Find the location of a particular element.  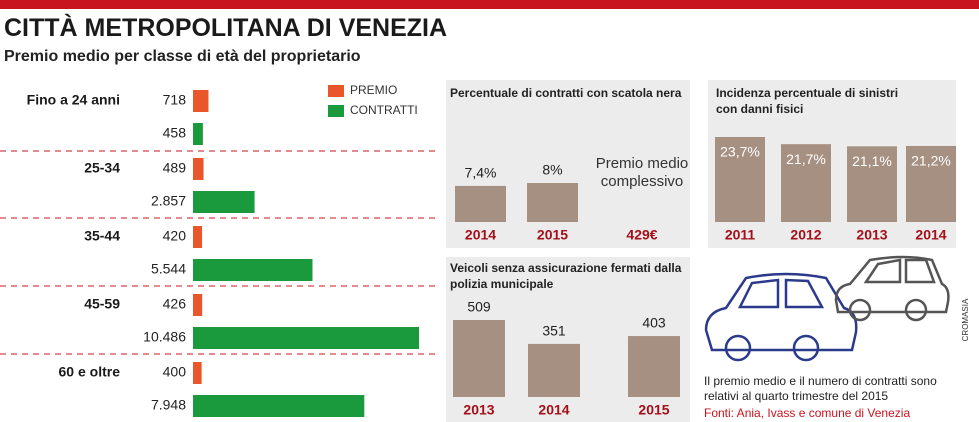

annotation: Premio medio complessivo is located at coordinates (642, 172).